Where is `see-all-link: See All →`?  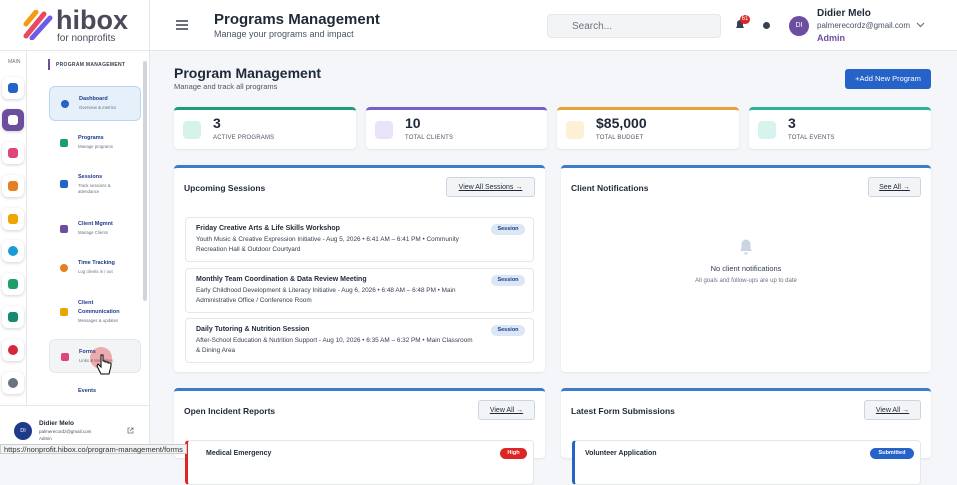
see-all-link: See All → is located at coordinates (894, 187).